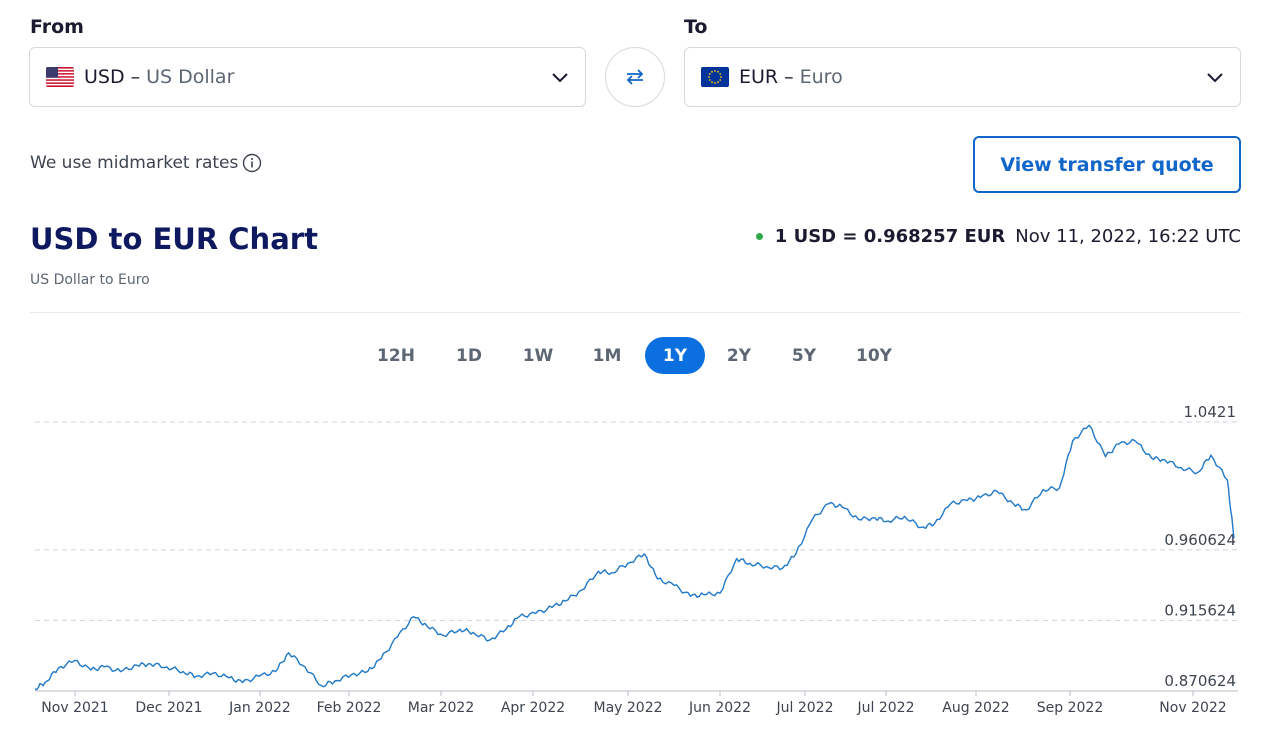  Describe the element at coordinates (60, 77) in the screenshot. I see `us-flag-icon` at that location.